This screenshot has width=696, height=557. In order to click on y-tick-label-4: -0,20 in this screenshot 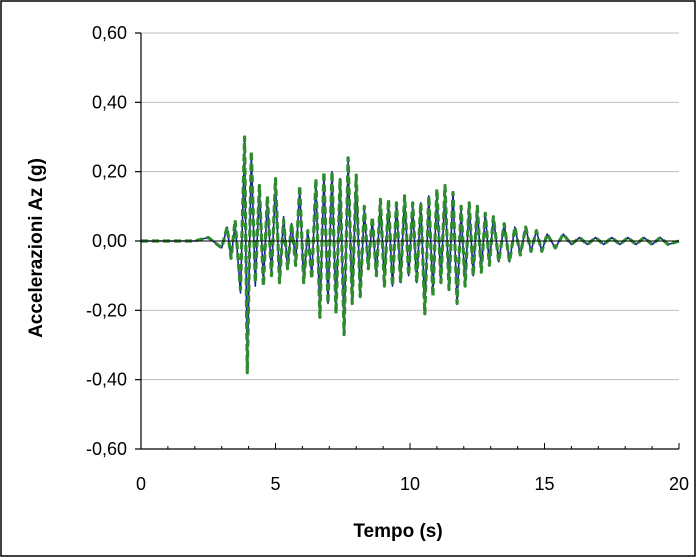, I will do `click(106, 310)`.